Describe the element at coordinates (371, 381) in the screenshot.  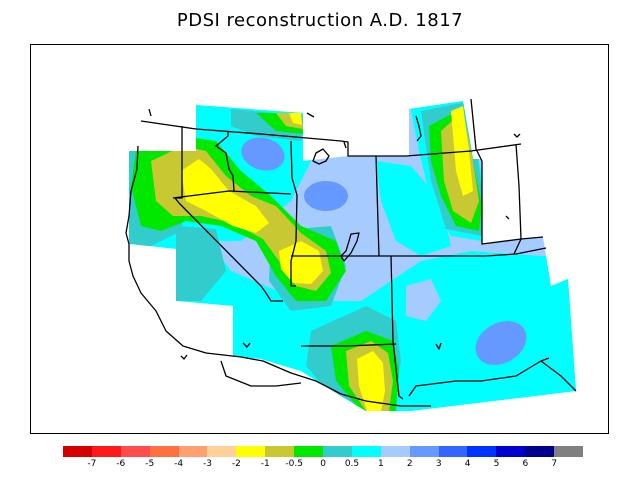
I see `pdsi-zone-yellow-south` at that location.